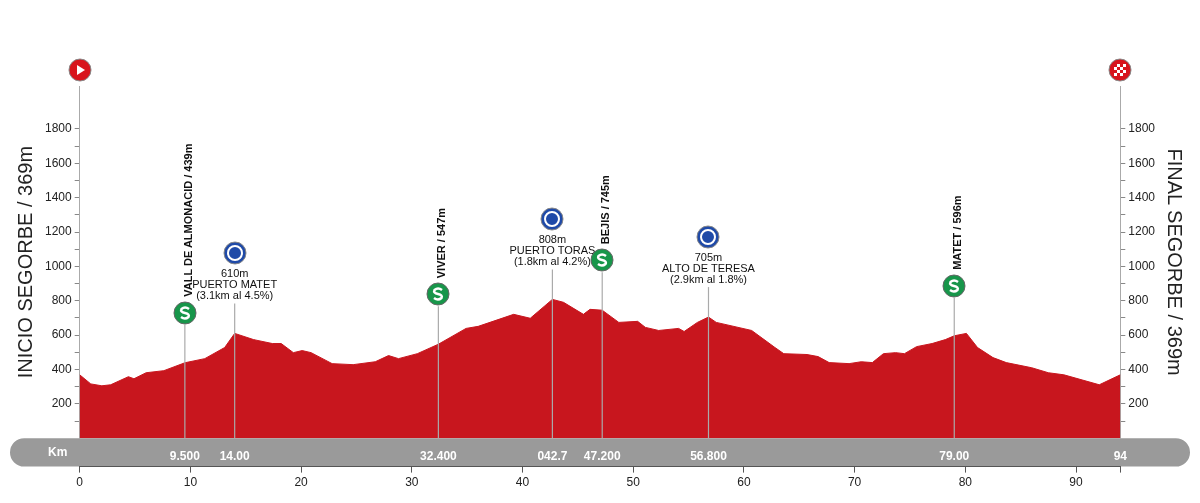  I want to click on x2-tick-label: 32.400, so click(439, 455).